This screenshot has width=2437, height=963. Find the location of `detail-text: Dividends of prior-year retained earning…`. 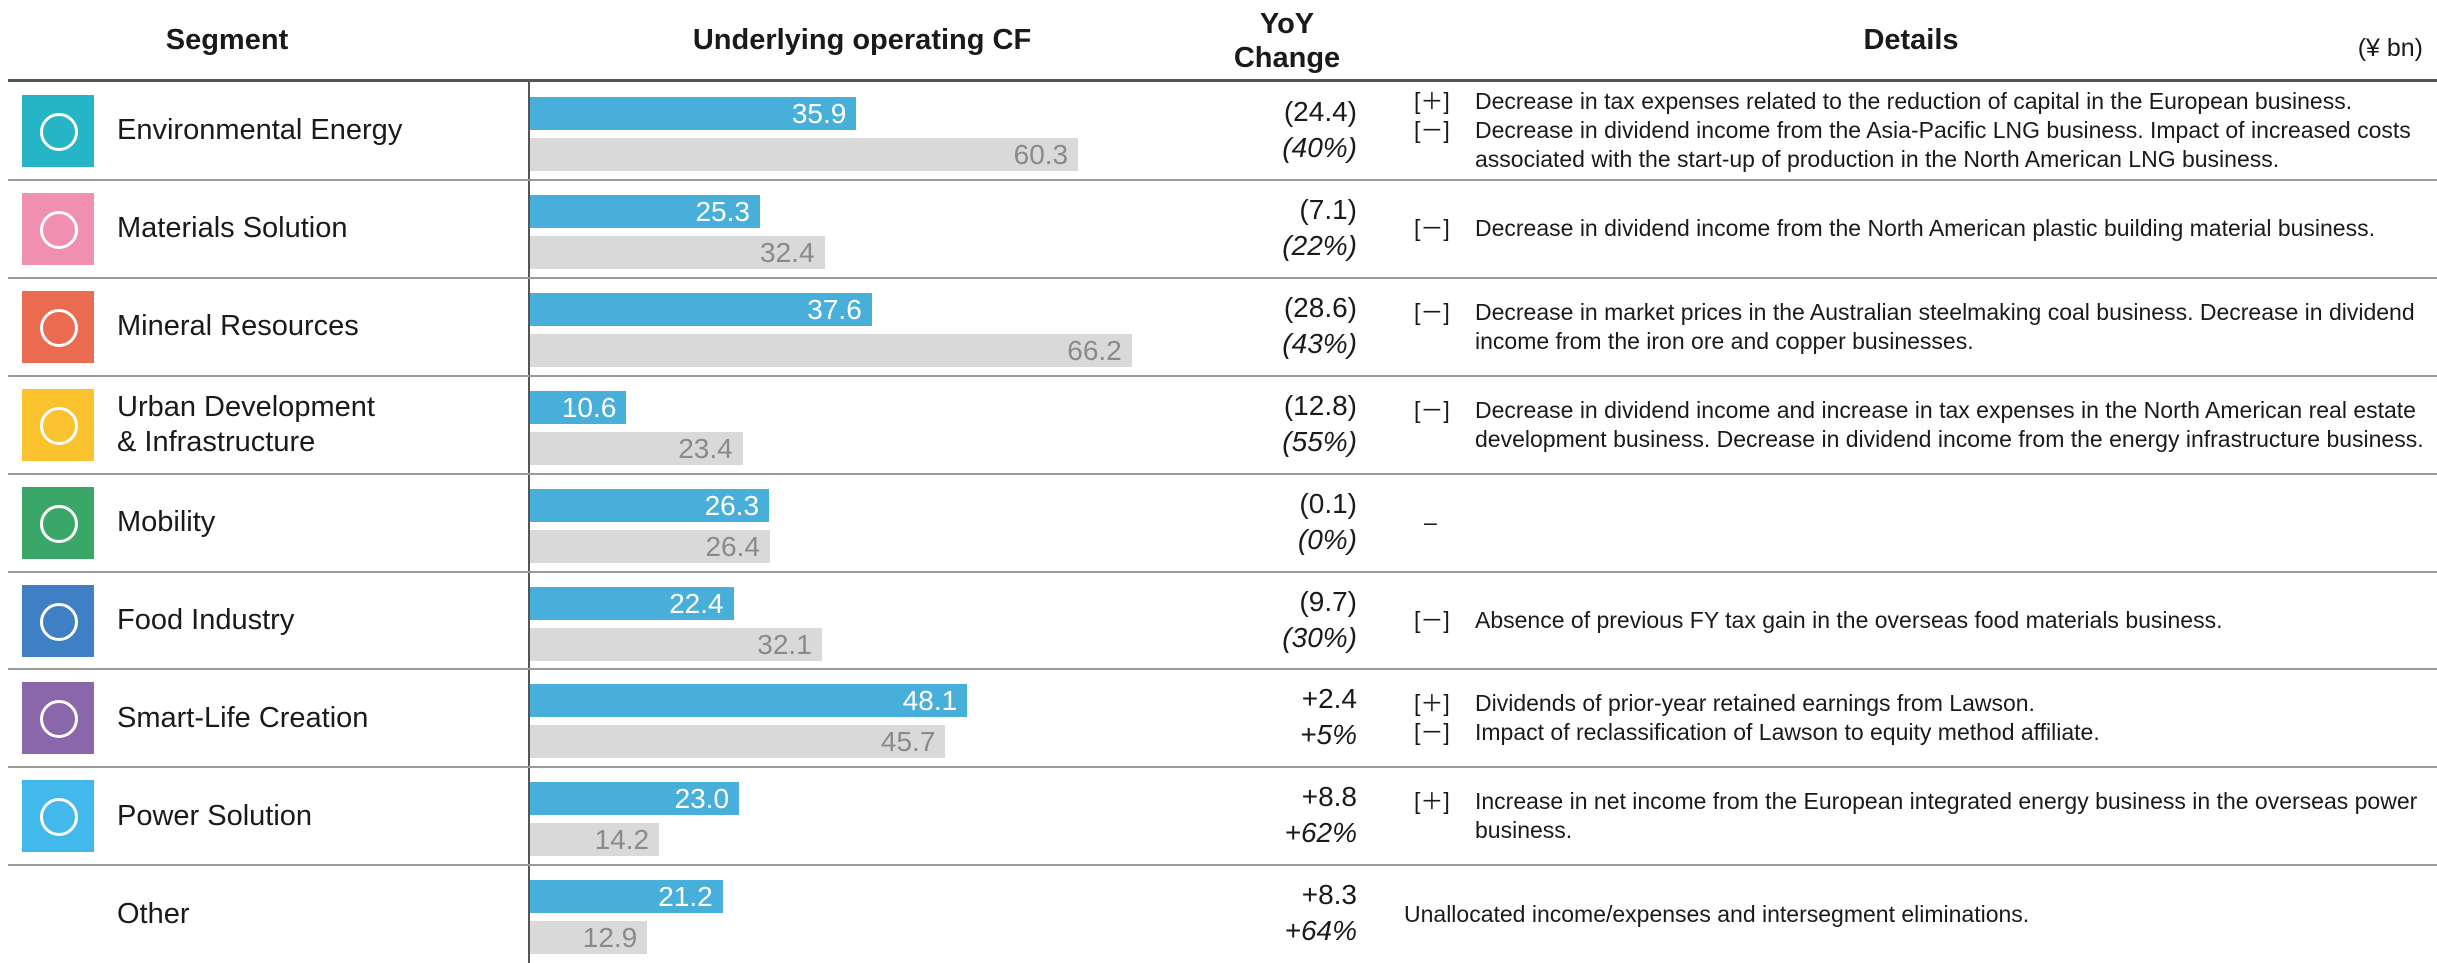

detail-text: Dividends of prior-year retained earning… is located at coordinates (1755, 703).